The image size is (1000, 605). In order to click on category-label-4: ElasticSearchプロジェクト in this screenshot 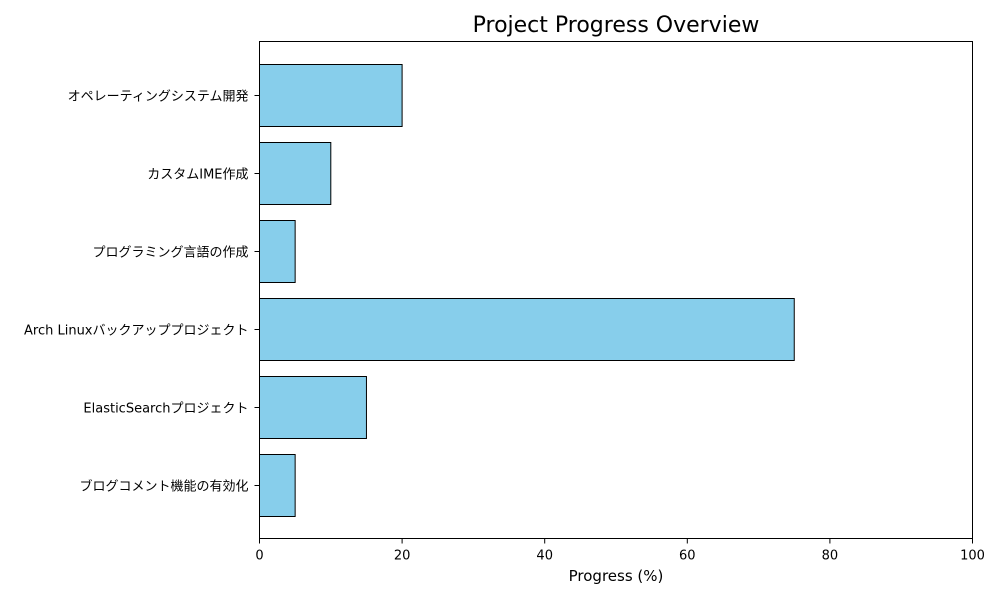, I will do `click(165, 409)`.